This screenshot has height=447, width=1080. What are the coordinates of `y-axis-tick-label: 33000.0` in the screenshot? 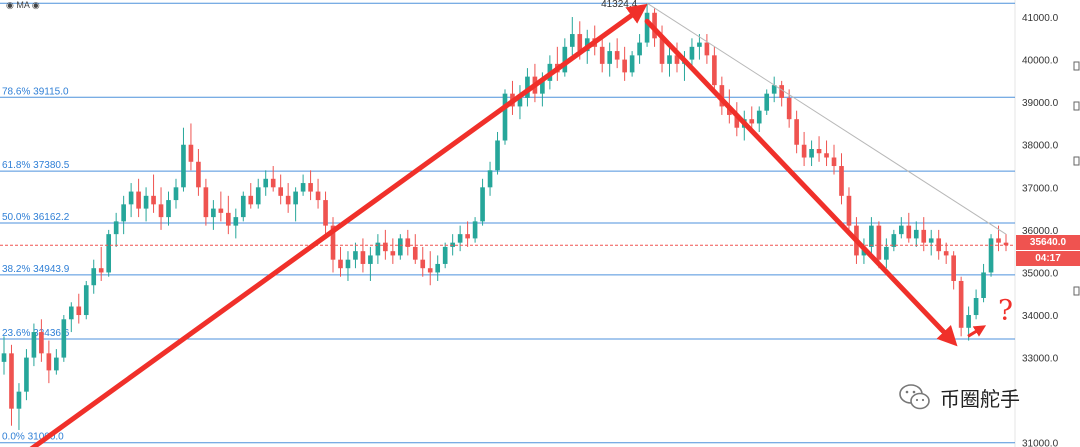 It's located at (1040, 359).